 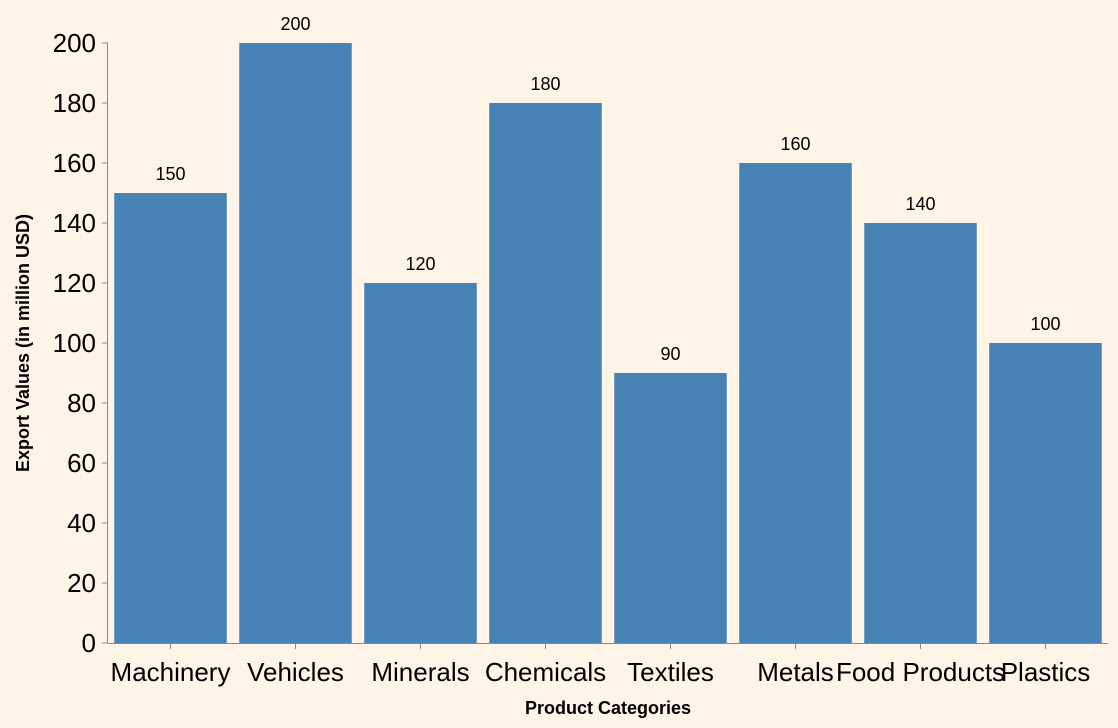 What do you see at coordinates (608, 708) in the screenshot?
I see `x-axis-title: Product Categories` at bounding box center [608, 708].